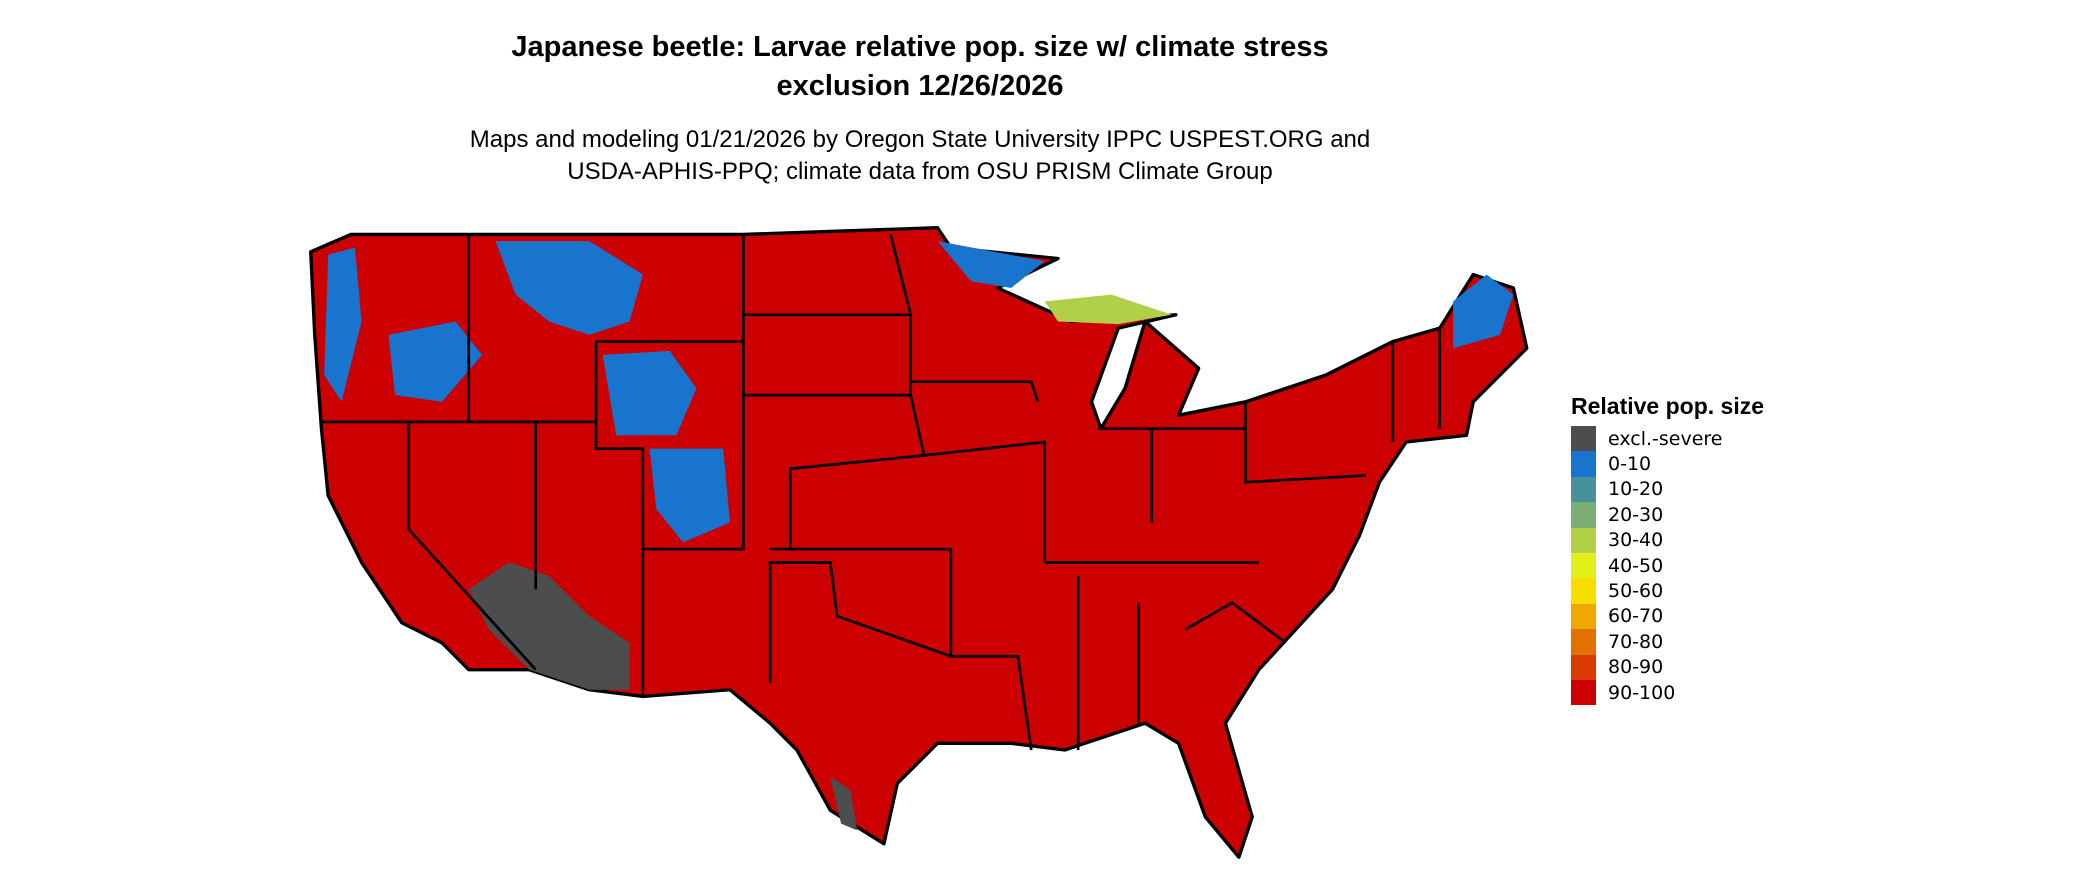 The image size is (2100, 892). Describe the element at coordinates (1636, 540) in the screenshot. I see `legend-label: 30-40` at that location.